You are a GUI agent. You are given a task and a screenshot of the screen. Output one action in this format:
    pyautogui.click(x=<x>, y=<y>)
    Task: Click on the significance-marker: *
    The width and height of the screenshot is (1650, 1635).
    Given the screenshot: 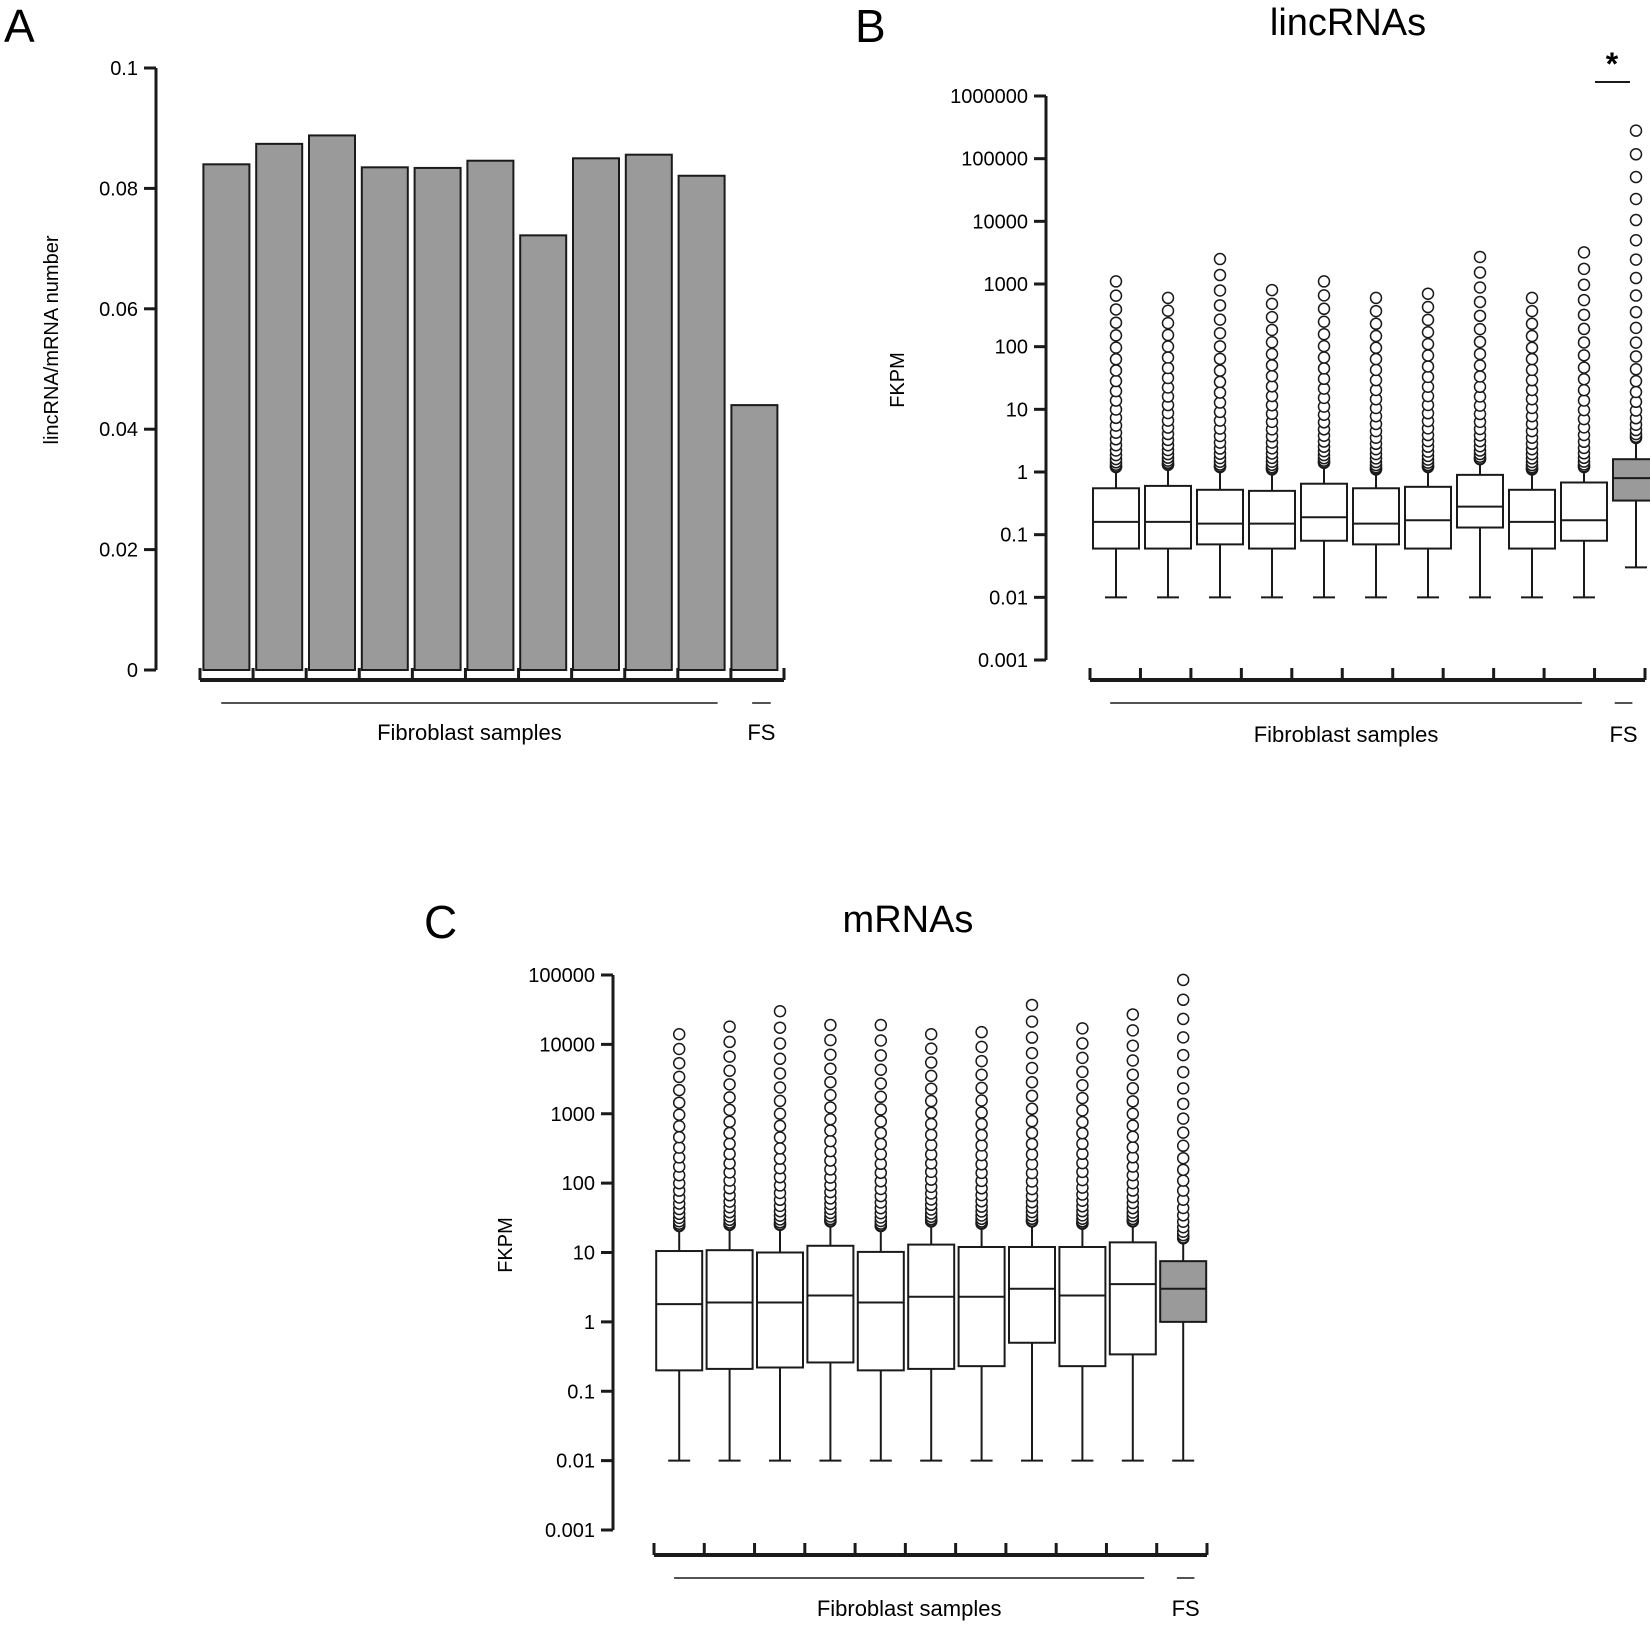 What is the action you would take?
    pyautogui.click(x=1612, y=64)
    